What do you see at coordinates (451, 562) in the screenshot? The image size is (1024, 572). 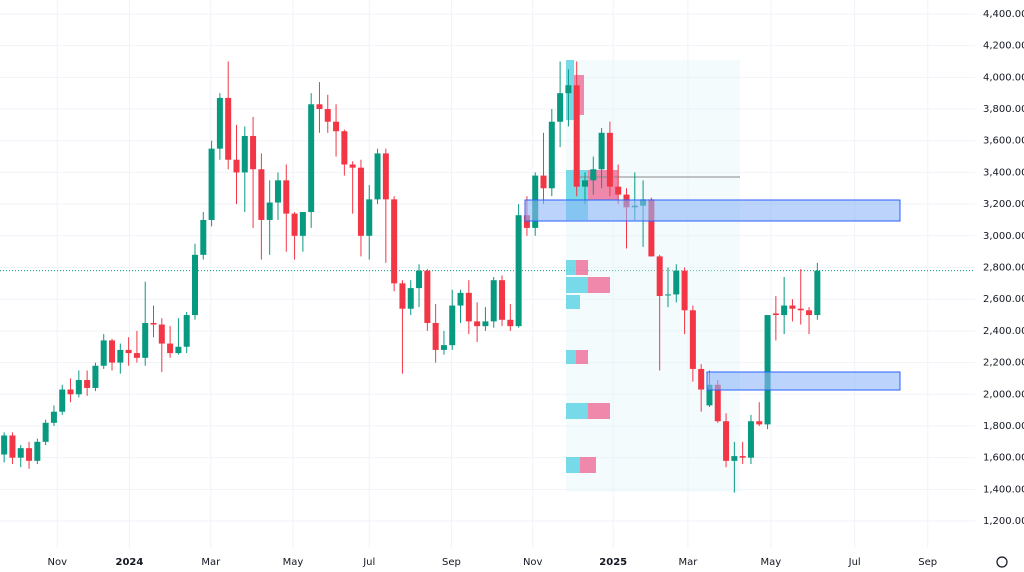 I see `x-tick-label: Sep` at bounding box center [451, 562].